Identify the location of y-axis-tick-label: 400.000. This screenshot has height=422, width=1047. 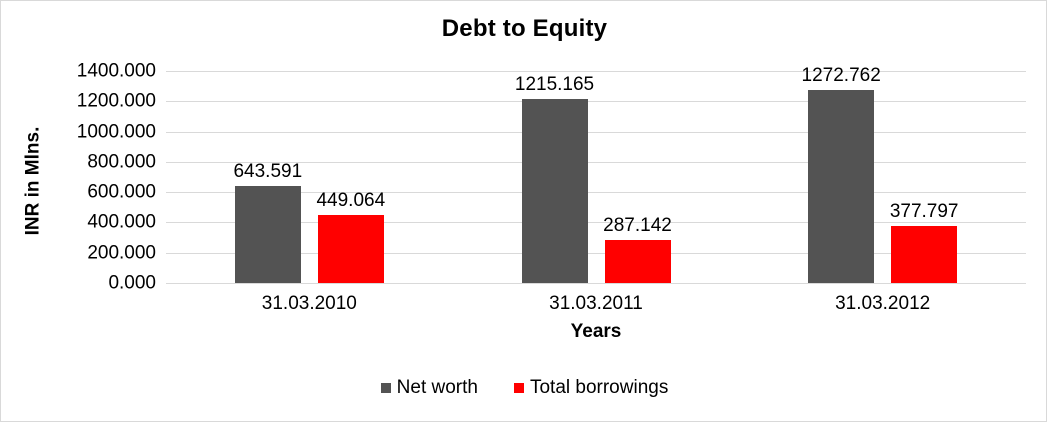
(121, 222).